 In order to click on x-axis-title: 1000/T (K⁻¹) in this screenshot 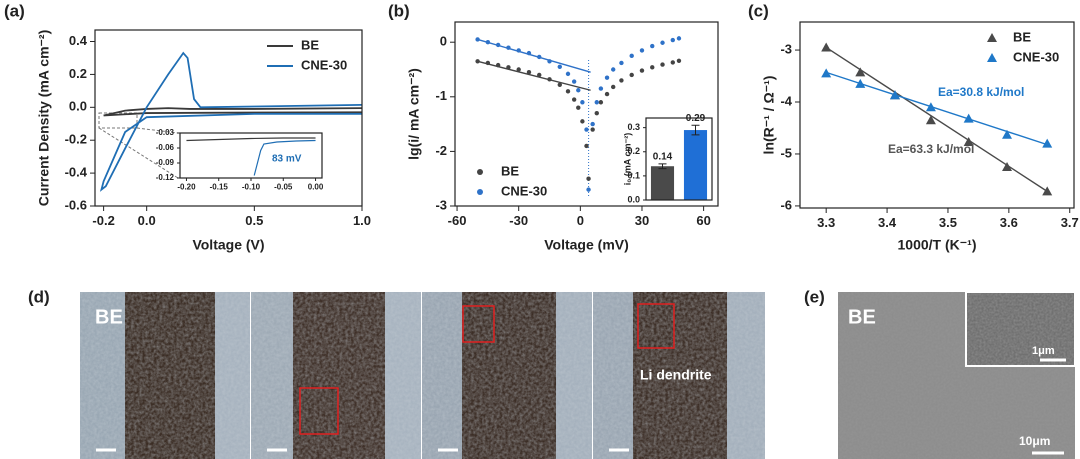, I will do `click(937, 245)`.